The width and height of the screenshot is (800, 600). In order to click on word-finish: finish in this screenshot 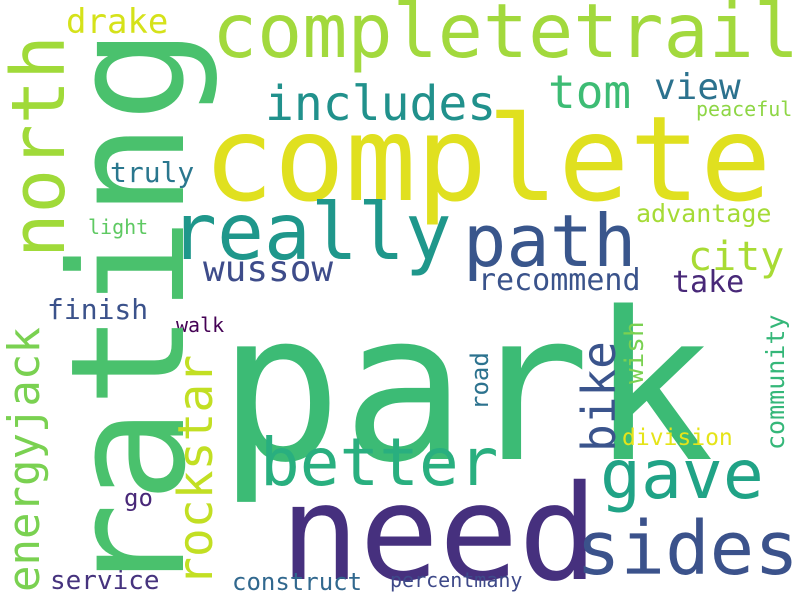, I will do `click(98, 309)`.